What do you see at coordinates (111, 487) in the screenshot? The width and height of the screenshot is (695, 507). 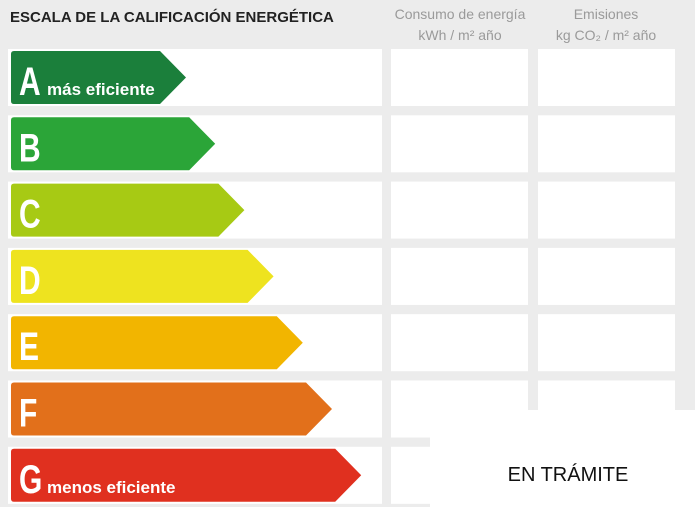 I see `rating-label: menos eficiente` at bounding box center [111, 487].